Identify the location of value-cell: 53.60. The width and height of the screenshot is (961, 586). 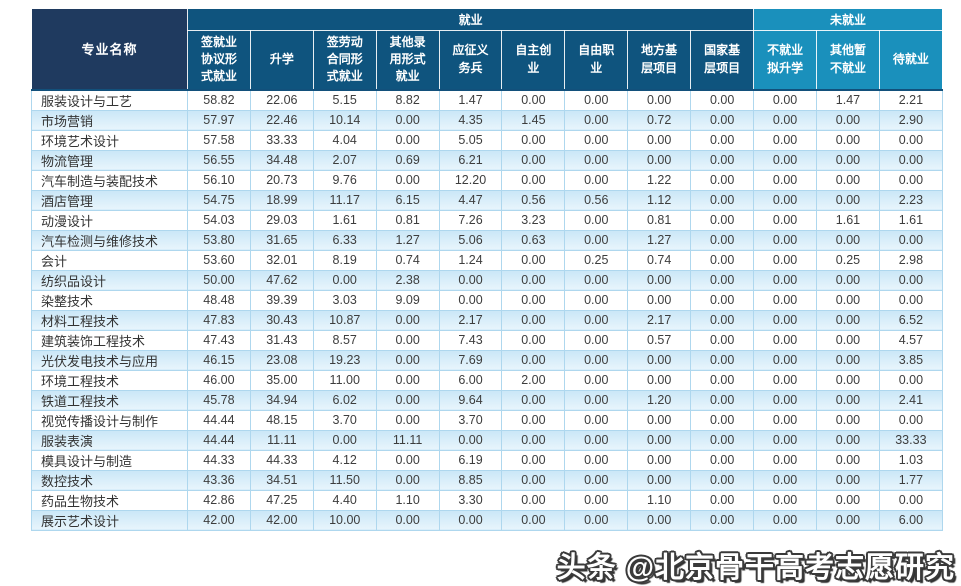
(219, 260).